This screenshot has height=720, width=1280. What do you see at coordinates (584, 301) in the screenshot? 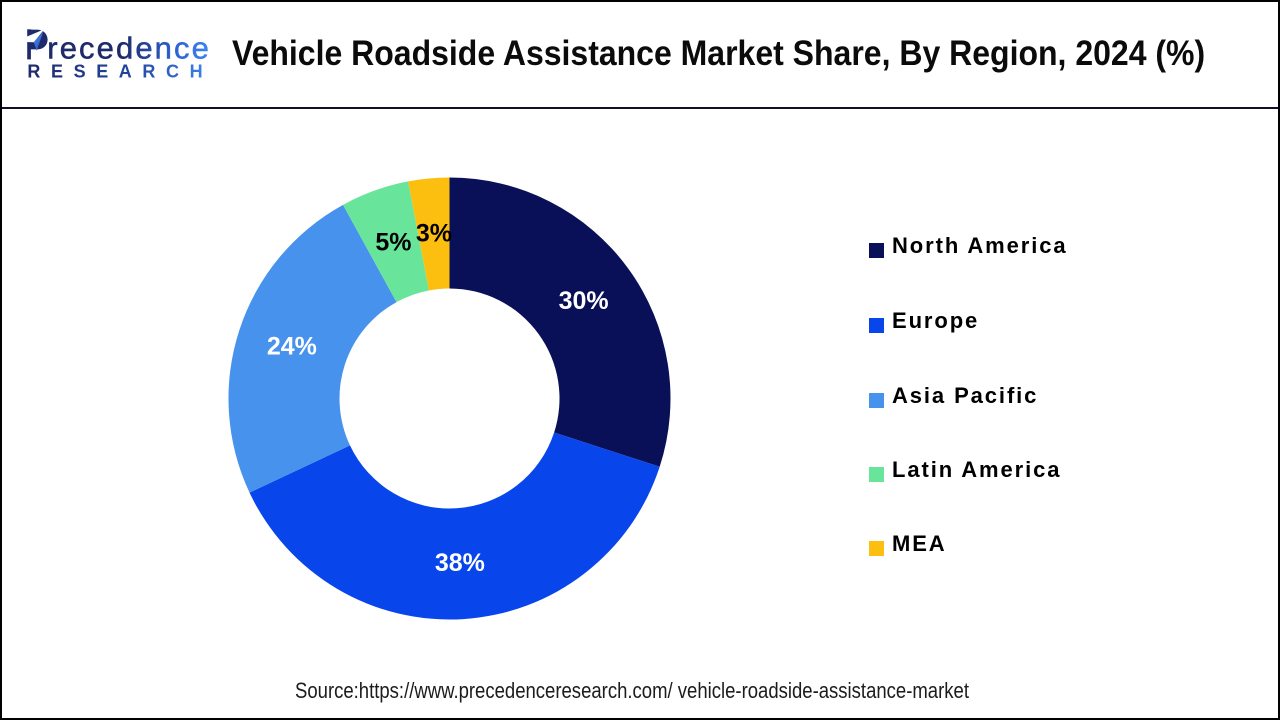
I see `svg-text: 30%` at bounding box center [584, 301].